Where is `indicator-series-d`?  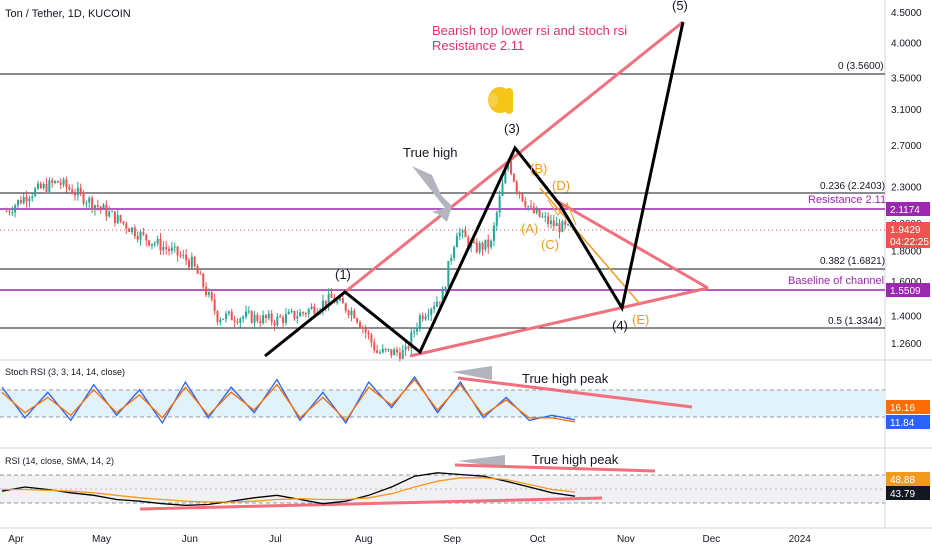
indicator-series-d is located at coordinates (288, 400).